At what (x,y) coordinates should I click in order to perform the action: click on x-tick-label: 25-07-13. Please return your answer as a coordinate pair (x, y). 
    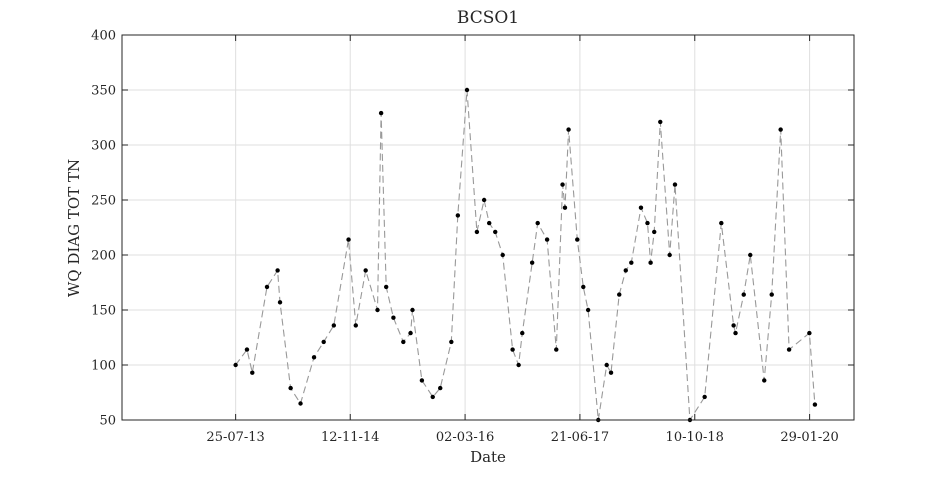
    Looking at the image, I should click on (235, 437).